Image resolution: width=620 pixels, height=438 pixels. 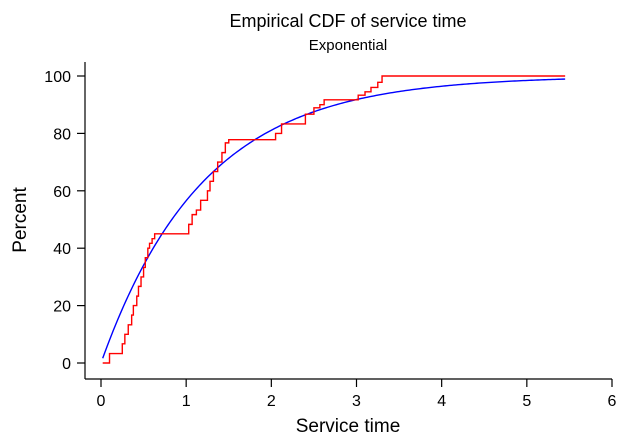 What do you see at coordinates (612, 401) in the screenshot?
I see `x-tick-label: 6` at bounding box center [612, 401].